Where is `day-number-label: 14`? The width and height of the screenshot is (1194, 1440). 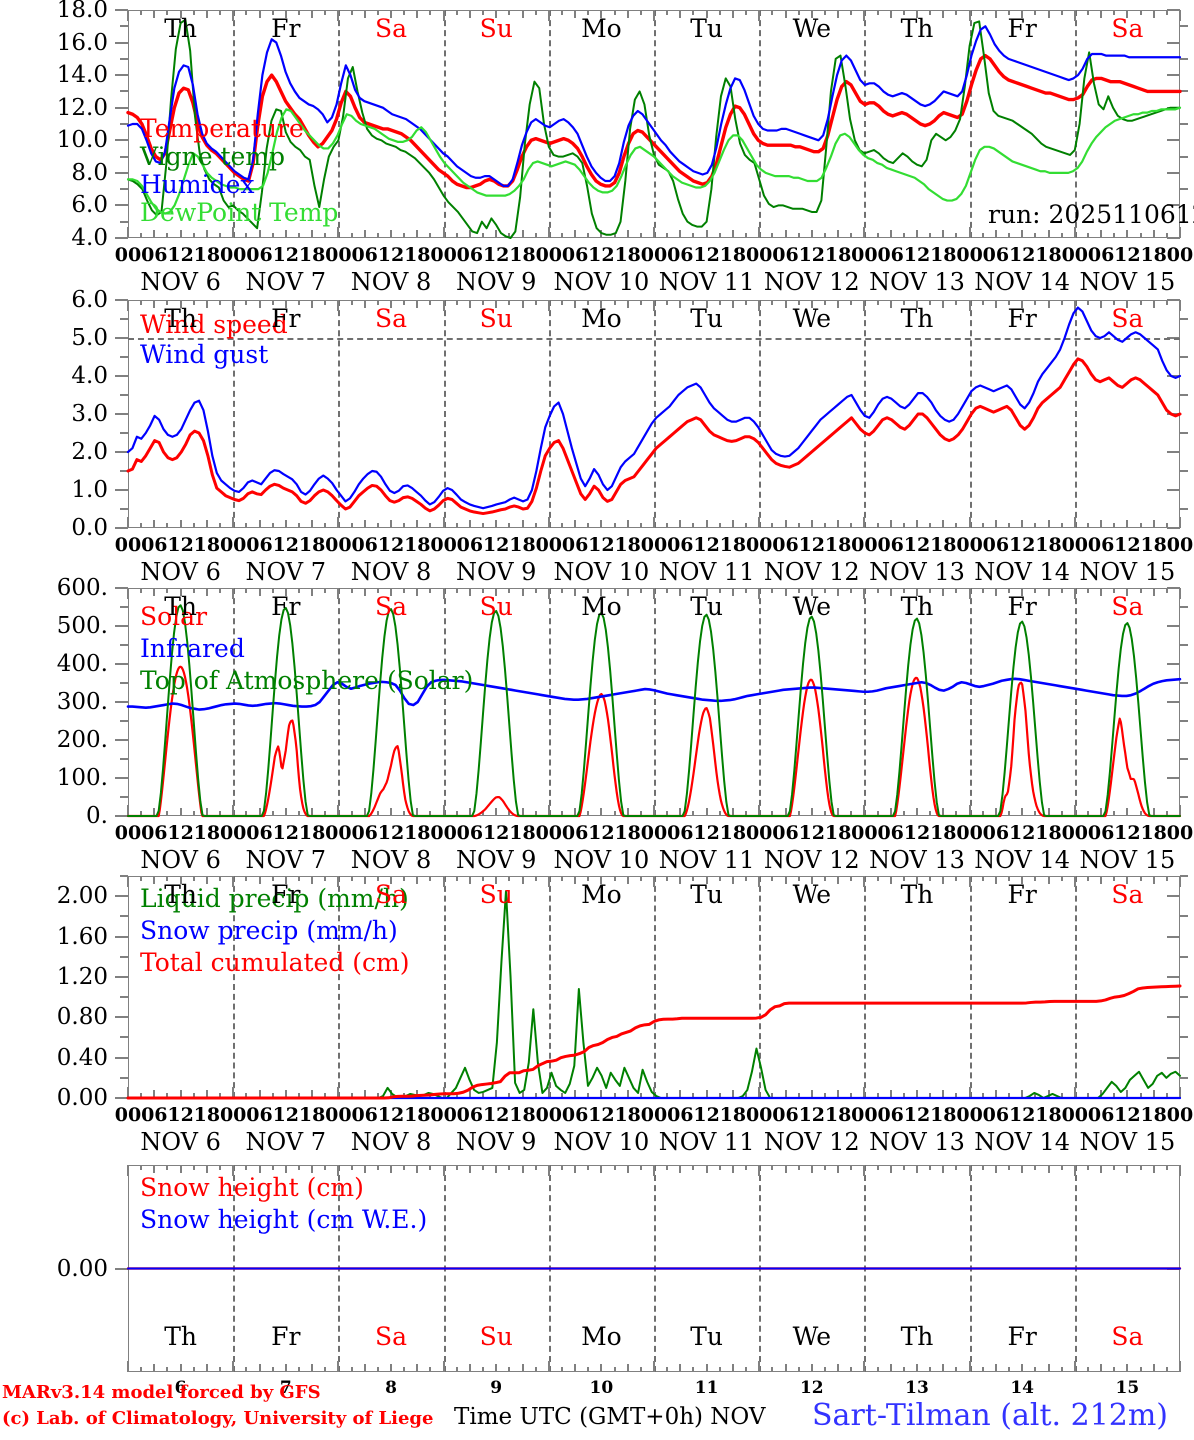
day-number-label: 14 is located at coordinates (1022, 1388).